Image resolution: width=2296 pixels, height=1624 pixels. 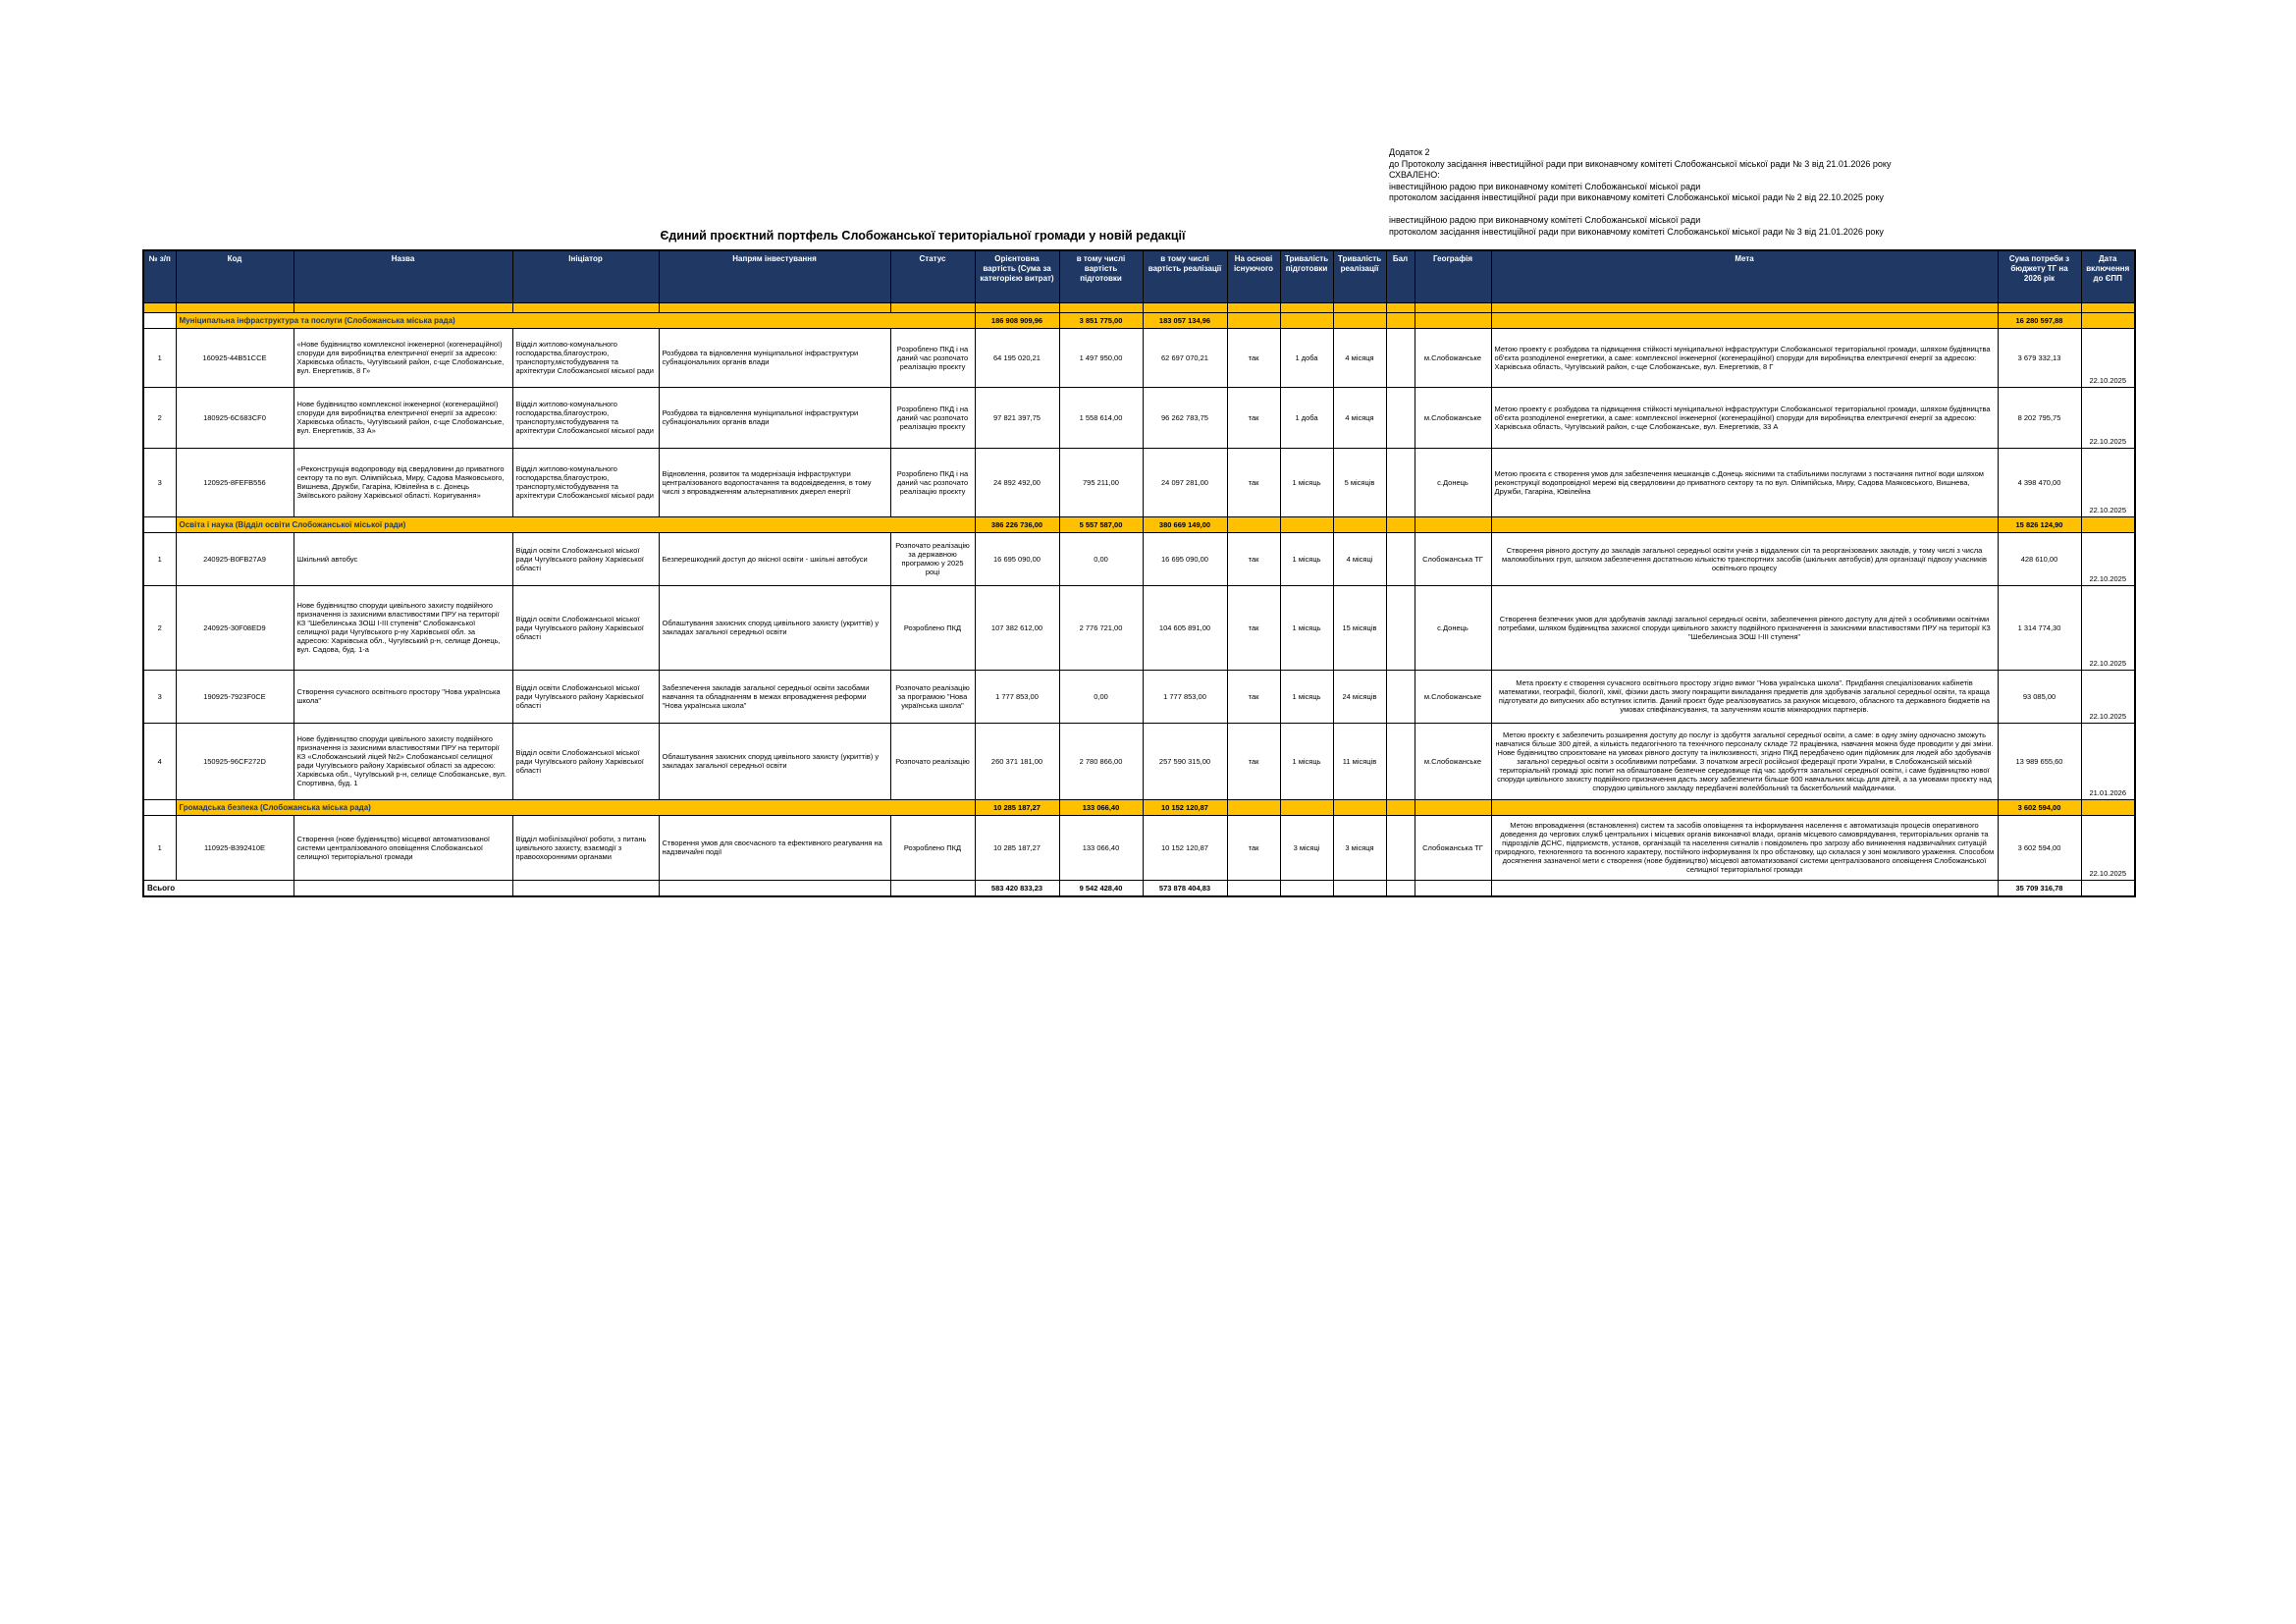 I want to click on column-header: На основі існуючого, so click(x=1253, y=276).